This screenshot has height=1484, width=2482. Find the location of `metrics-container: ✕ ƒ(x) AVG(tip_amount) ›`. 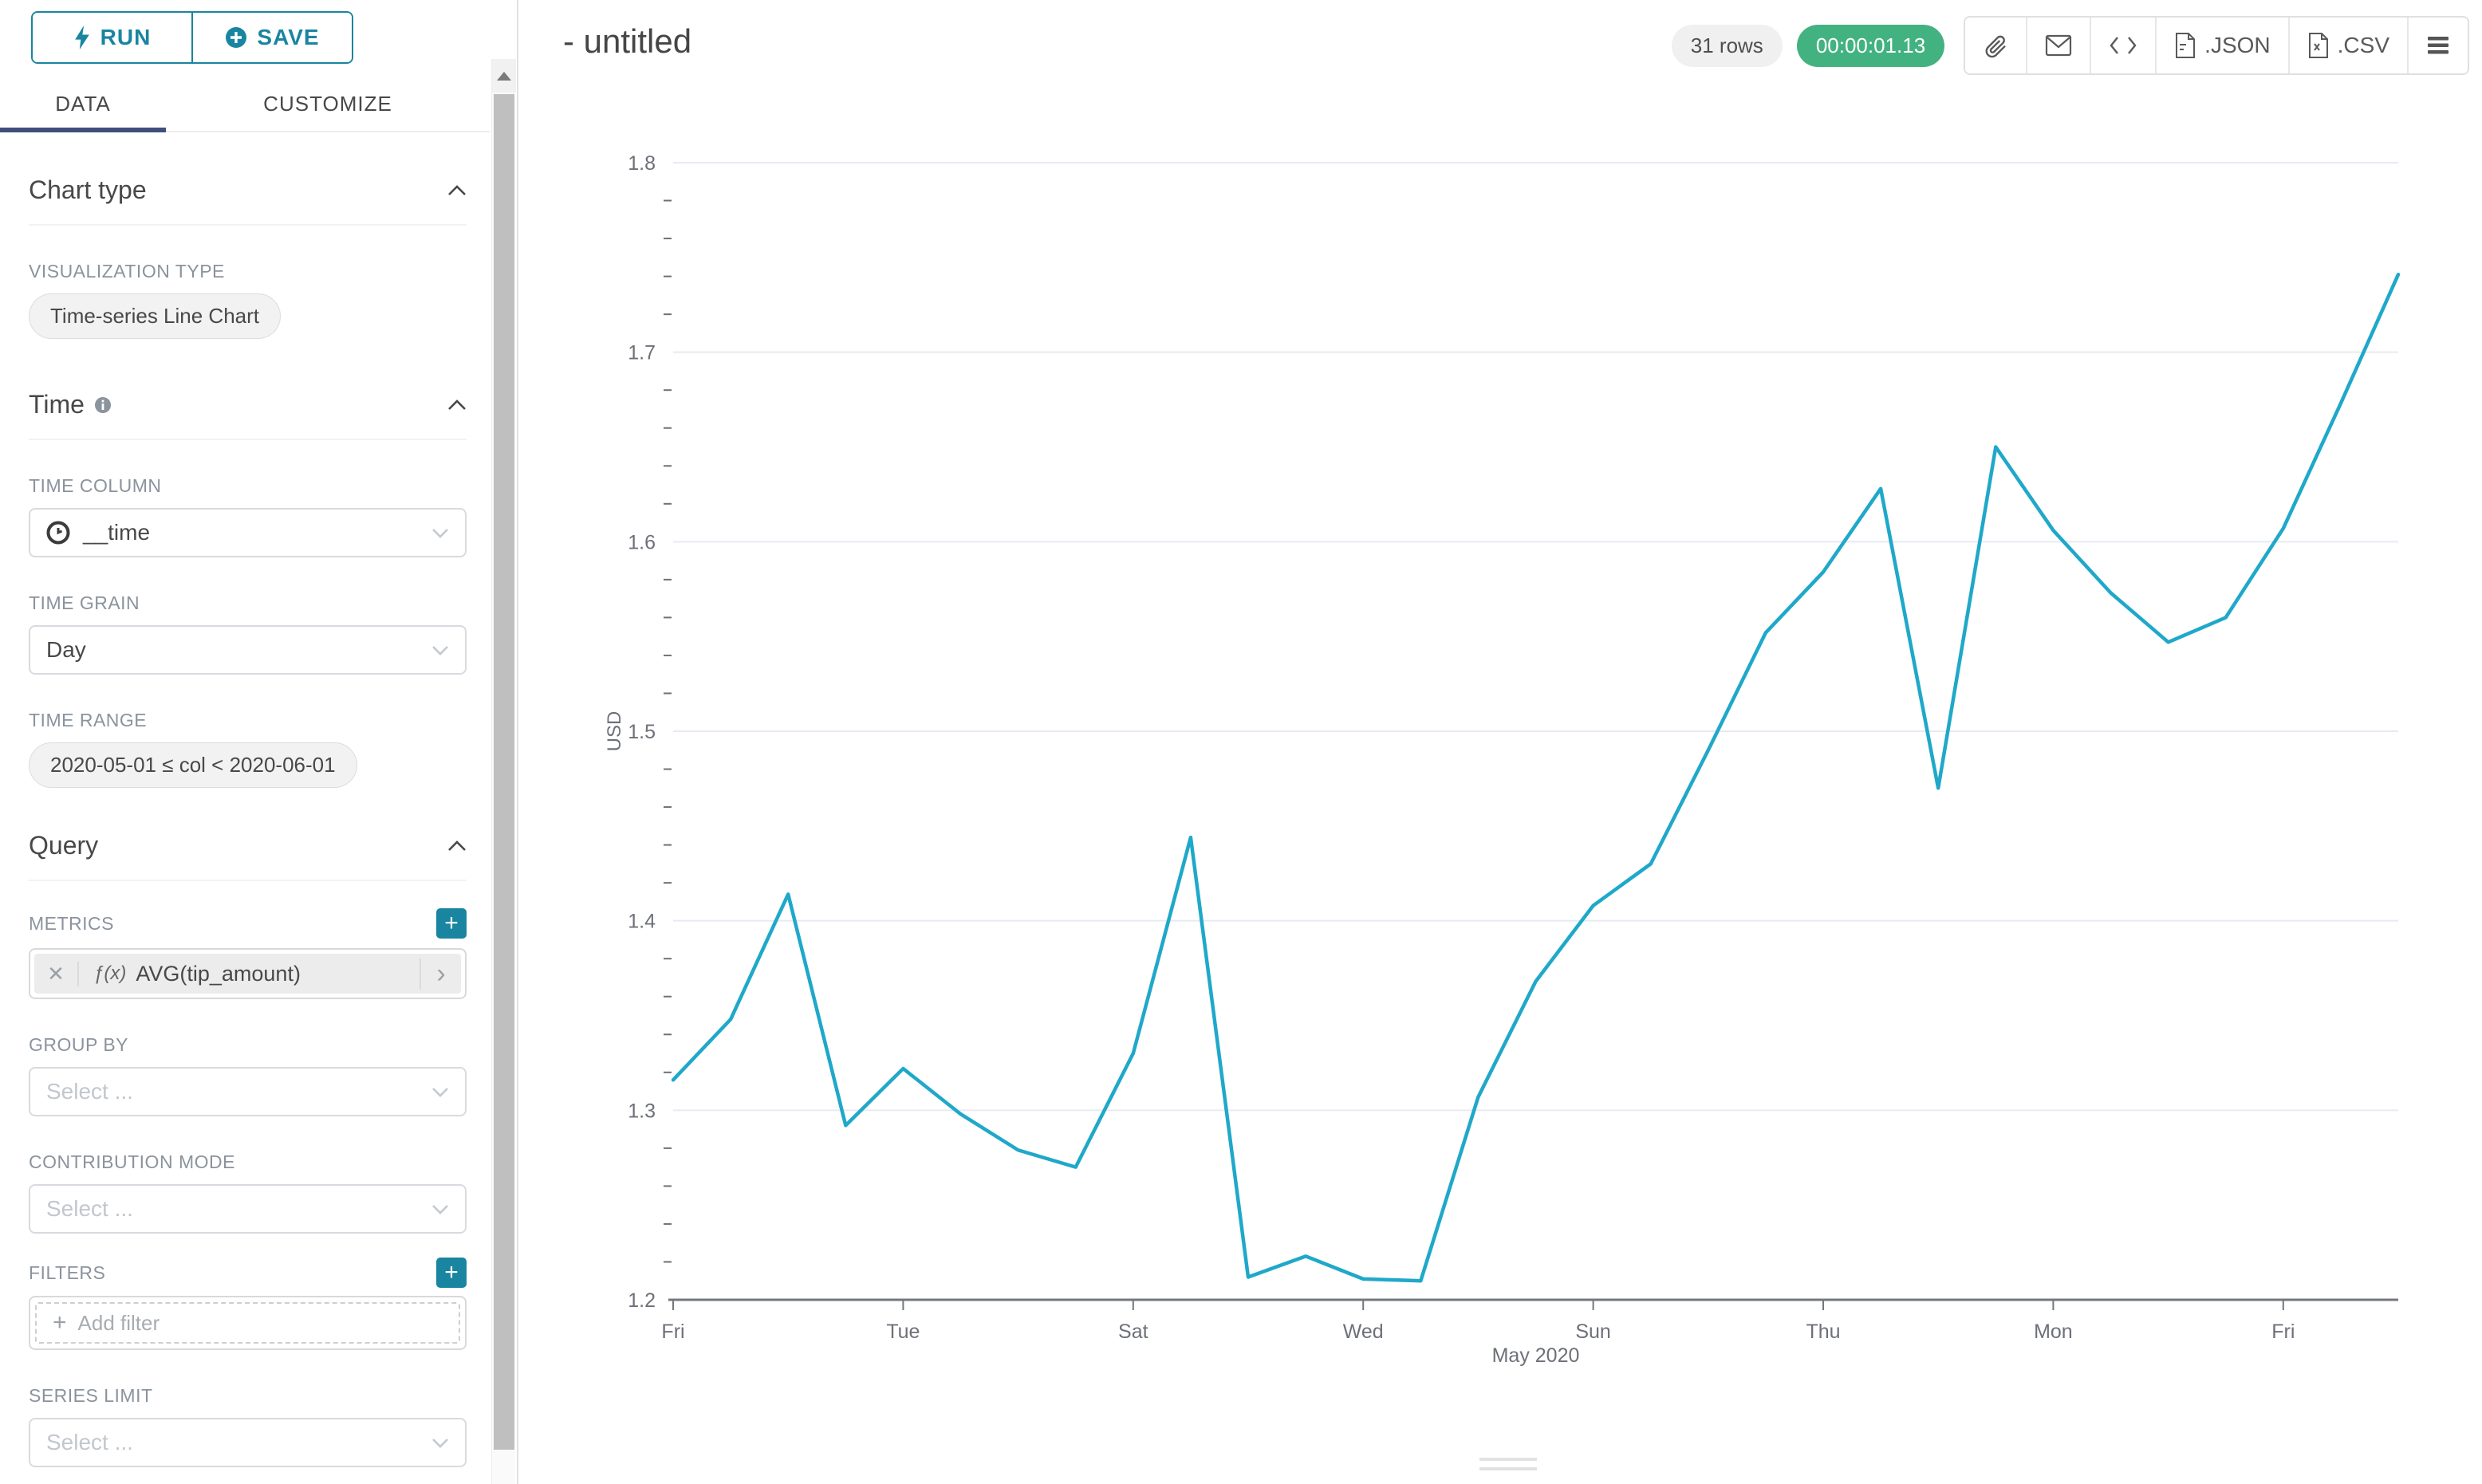

metrics-container: ✕ ƒ(x) AVG(tip_amount) › is located at coordinates (248, 974).